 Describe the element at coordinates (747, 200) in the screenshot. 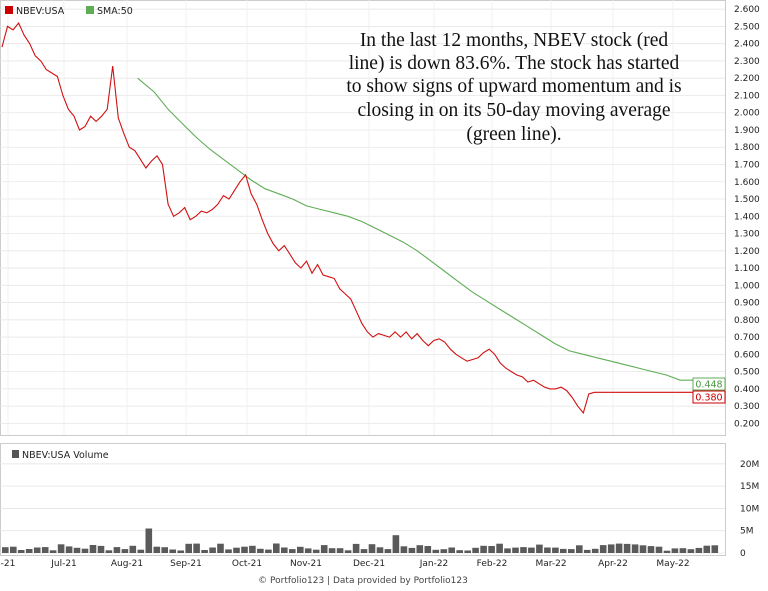

I see `price-y-tick-label: 1.500` at that location.